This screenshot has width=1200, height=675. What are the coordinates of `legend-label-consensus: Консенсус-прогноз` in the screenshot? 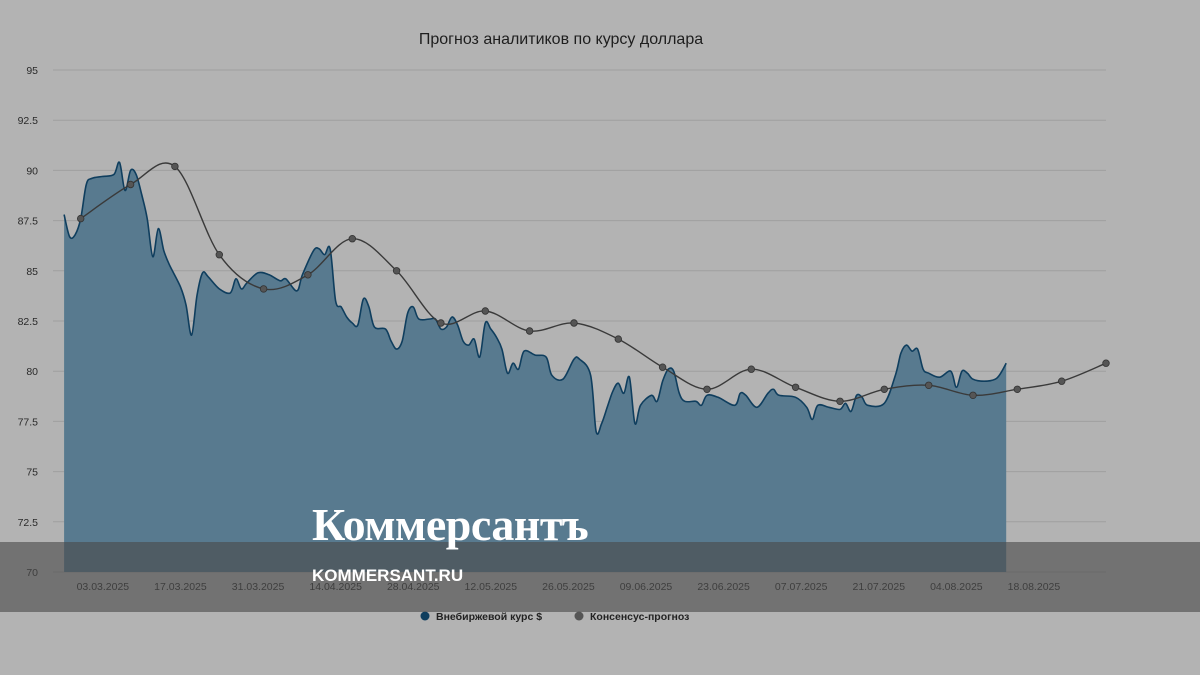 It's located at (639, 617).